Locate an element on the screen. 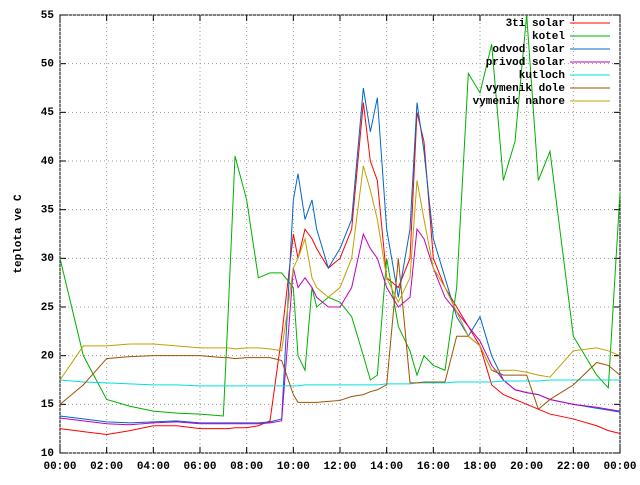 Image resolution: width=640 pixels, height=485 pixels. legend-label: 3ti solar is located at coordinates (535, 24).